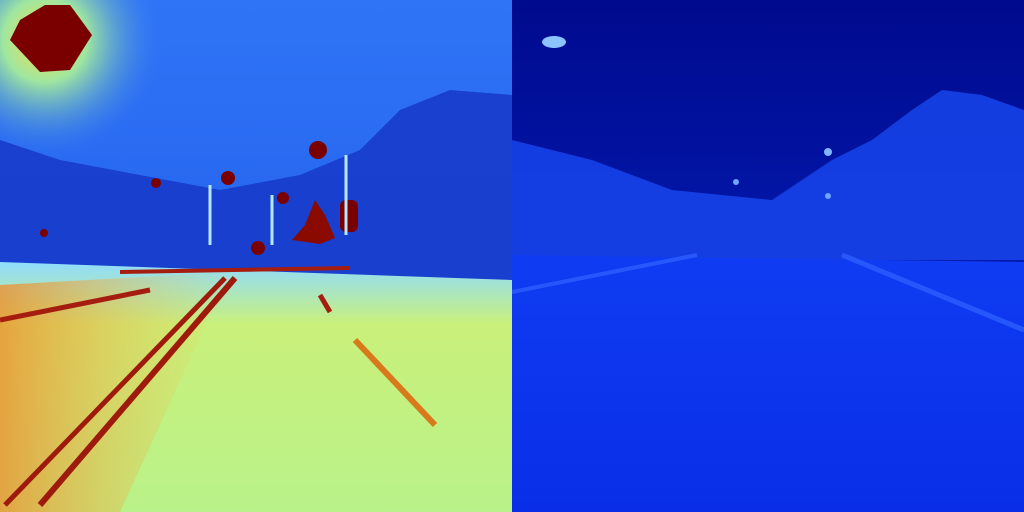 The height and width of the screenshot is (512, 1024). Describe the element at coordinates (278, 200) in the screenshot. I see `light-poles` at that location.